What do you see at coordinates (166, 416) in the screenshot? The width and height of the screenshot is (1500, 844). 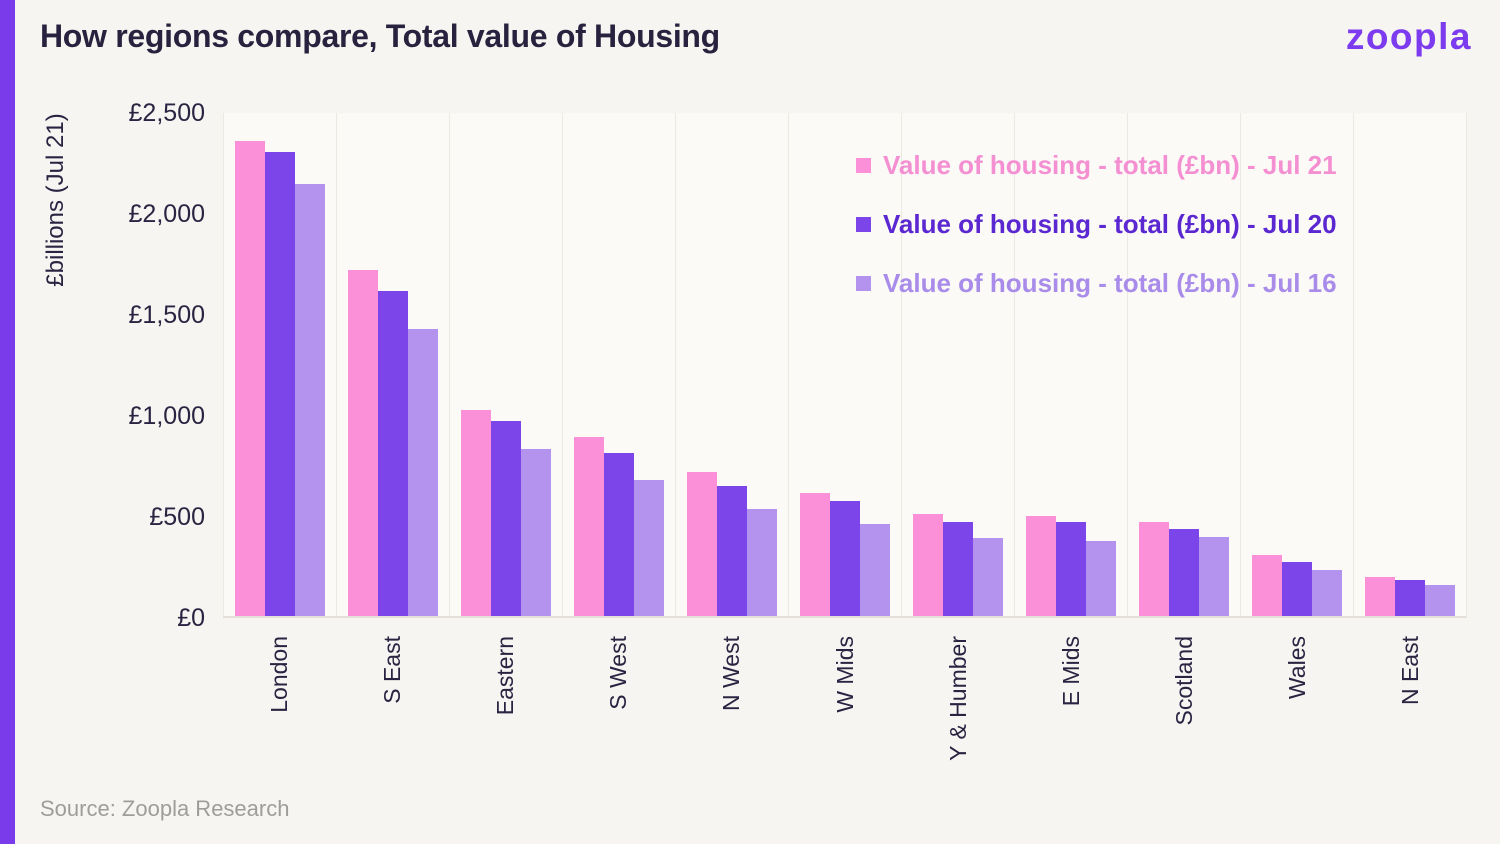 I see `y-tick-label: £1,000` at bounding box center [166, 416].